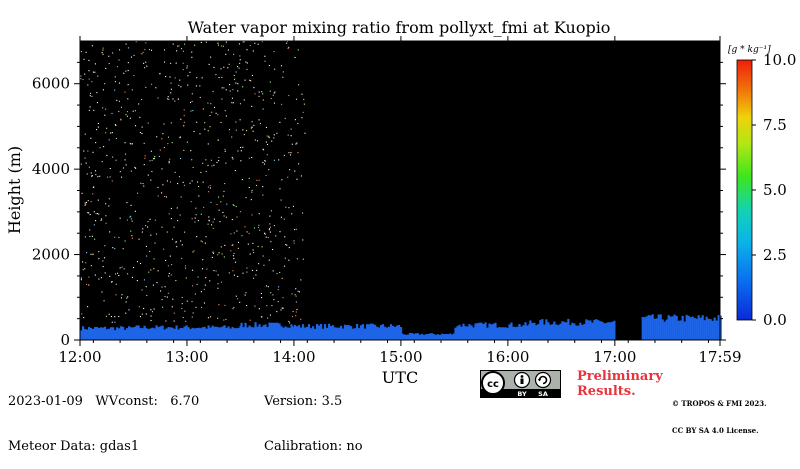 This screenshot has height=469, width=800. I want to click on no-data-gap, so click(632, 329).